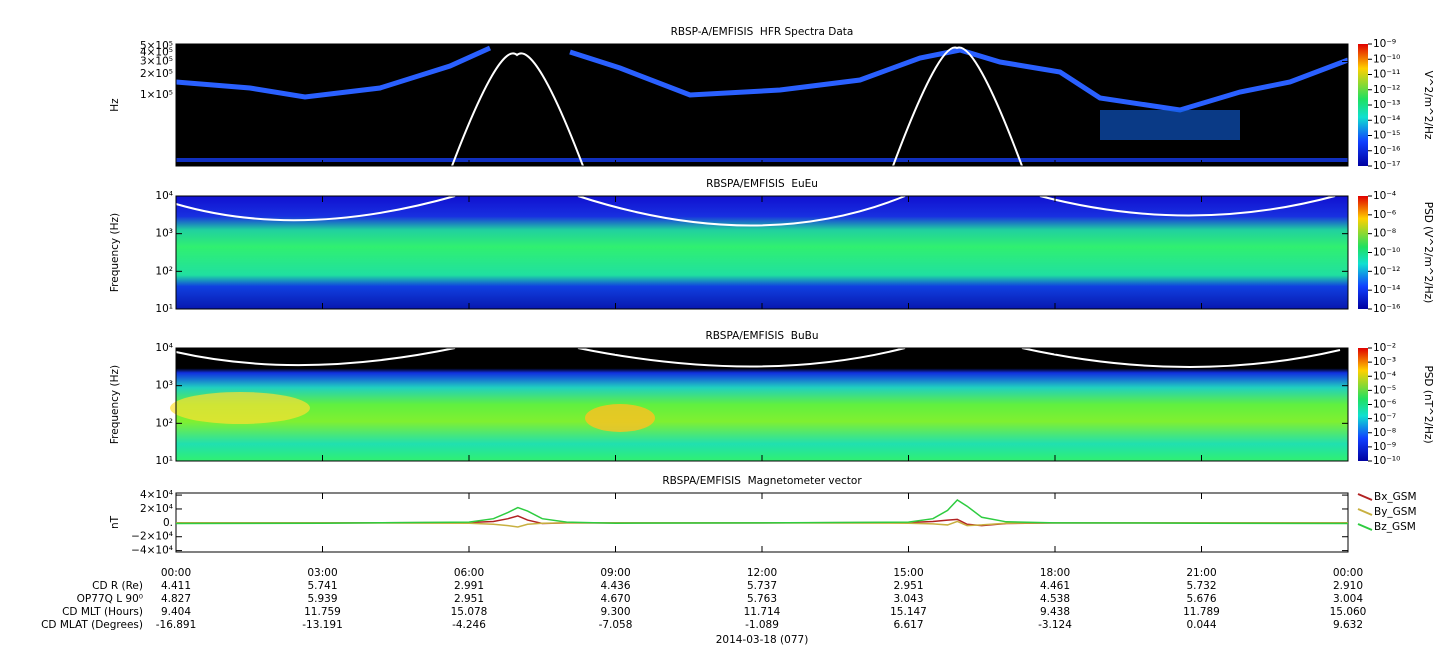  What do you see at coordinates (110, 599) in the screenshot?
I see `ephemeris-label: OP77Q L 90⁰` at bounding box center [110, 599].